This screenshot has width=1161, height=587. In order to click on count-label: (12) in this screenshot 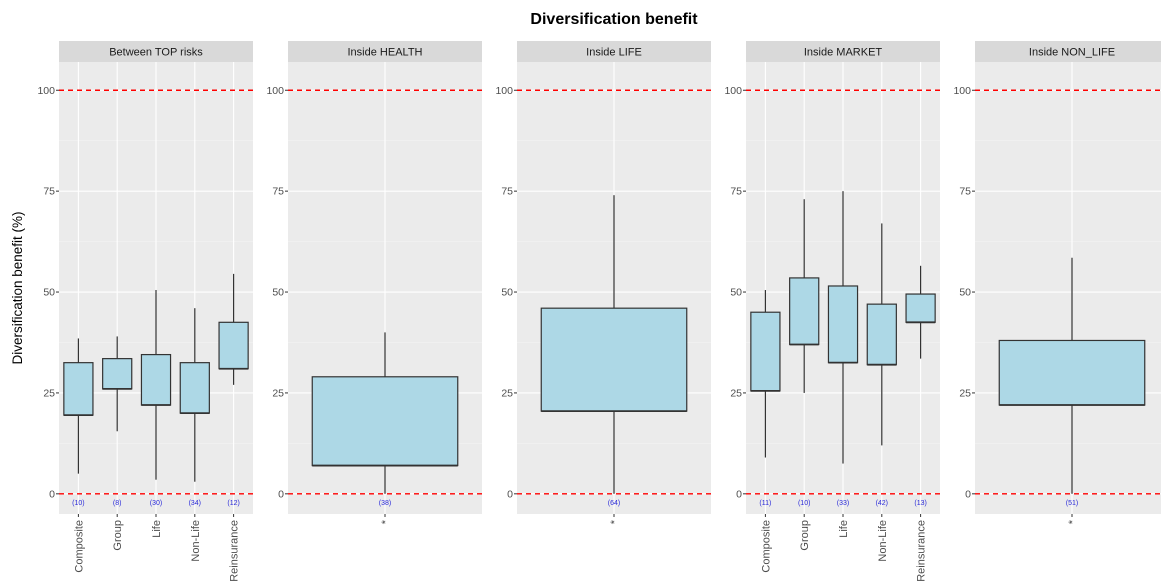, I will do `click(233, 503)`.